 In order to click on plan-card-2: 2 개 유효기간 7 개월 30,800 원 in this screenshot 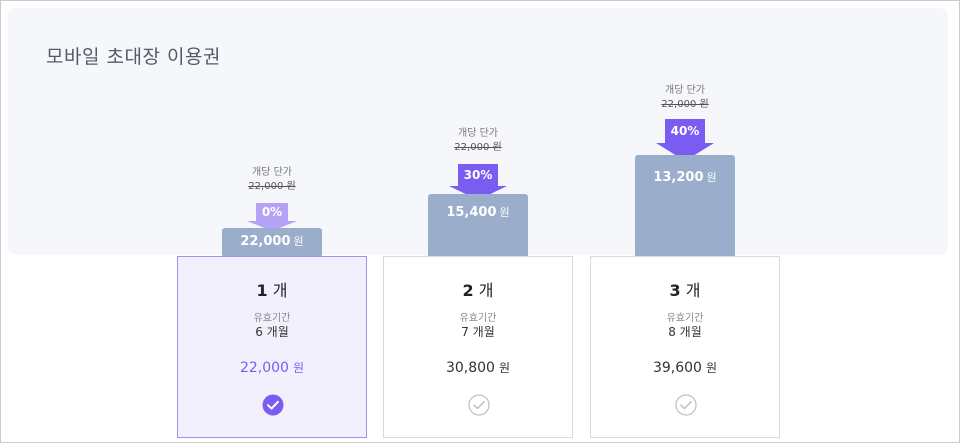, I will do `click(478, 347)`.